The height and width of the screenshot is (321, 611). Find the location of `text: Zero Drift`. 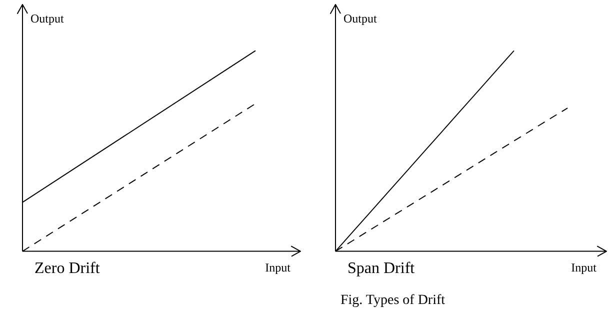

text: Zero Drift is located at coordinates (67, 268).